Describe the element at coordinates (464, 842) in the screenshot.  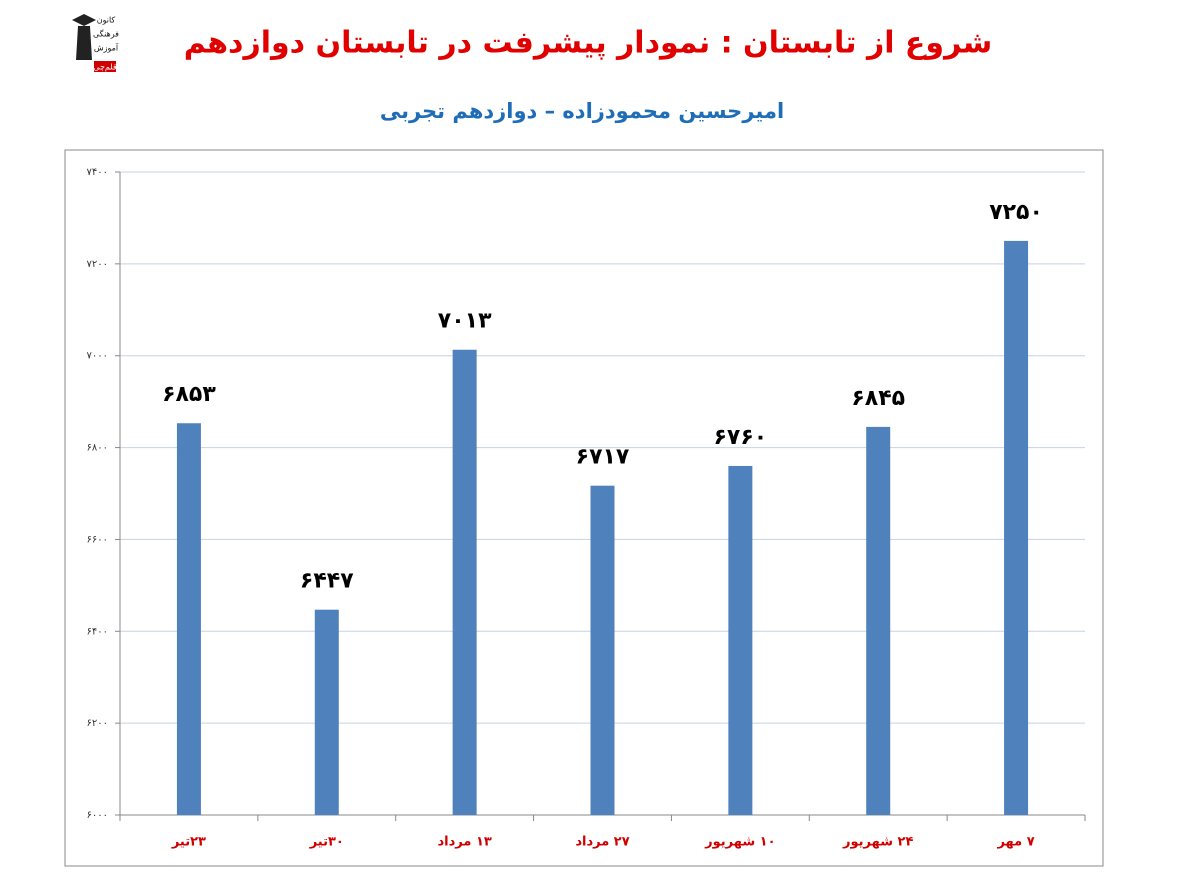
I see `x-tick-label: ۱۳ مرداد` at that location.